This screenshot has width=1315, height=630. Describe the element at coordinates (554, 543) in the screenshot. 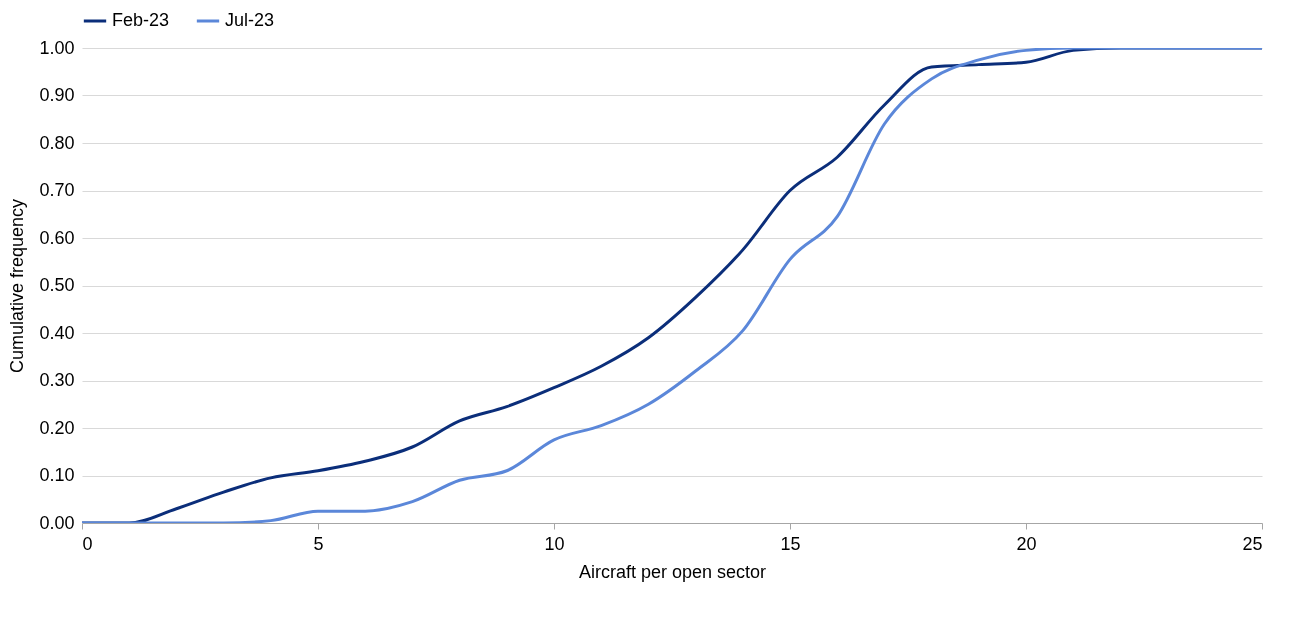

I see `x-tick-label: 10` at that location.